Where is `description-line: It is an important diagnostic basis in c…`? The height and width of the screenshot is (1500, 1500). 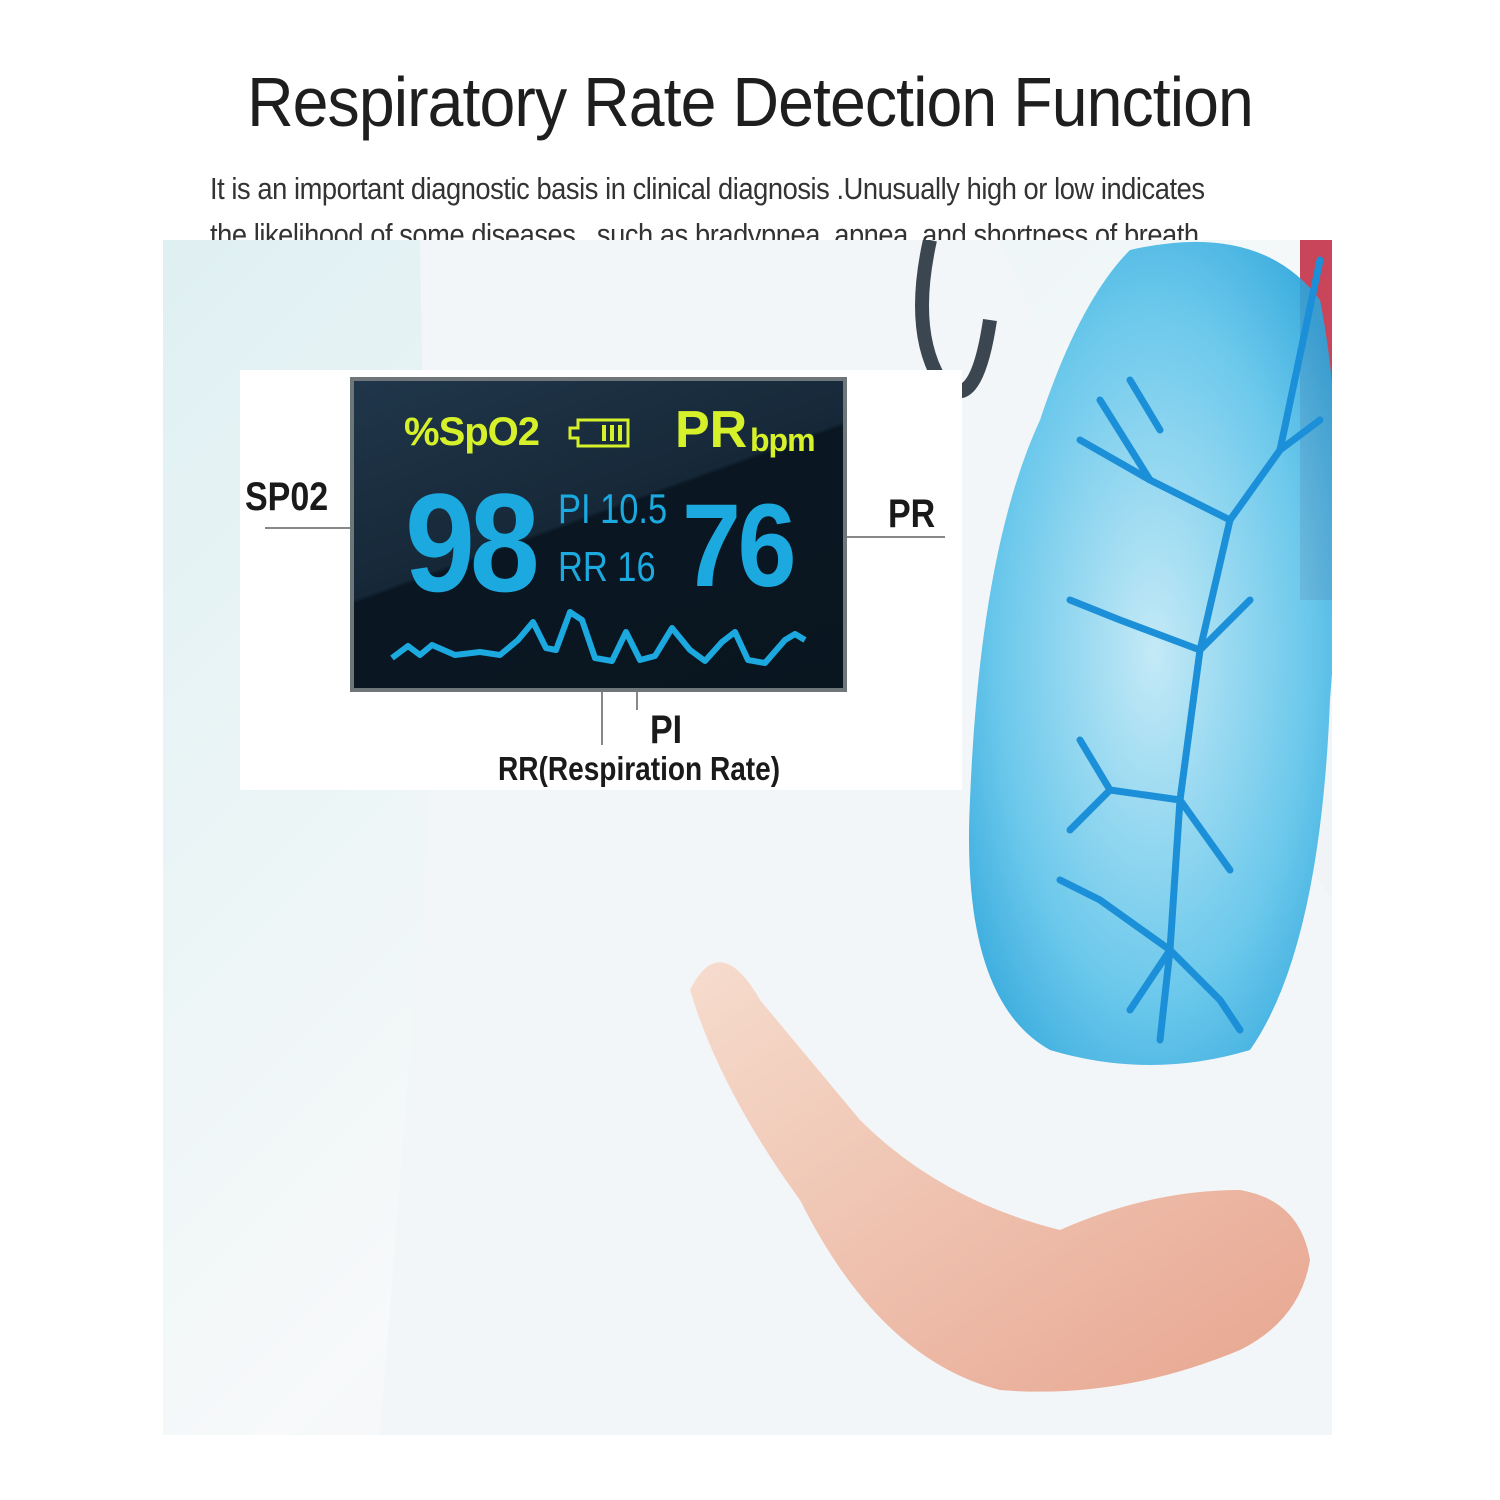
description-line: It is an important diagnostic basis in c… is located at coordinates (707, 188).